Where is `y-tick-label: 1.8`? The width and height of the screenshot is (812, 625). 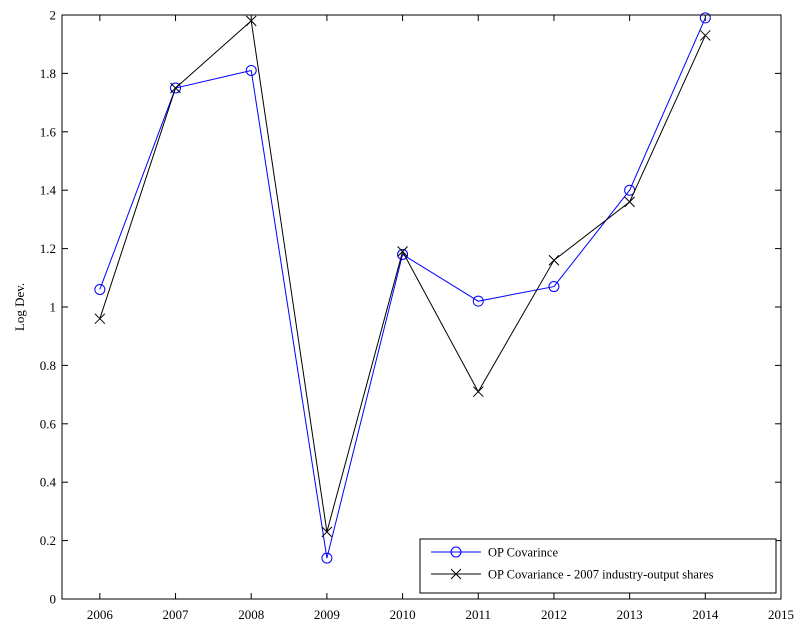 y-tick-label: 1.8 is located at coordinates (48, 73).